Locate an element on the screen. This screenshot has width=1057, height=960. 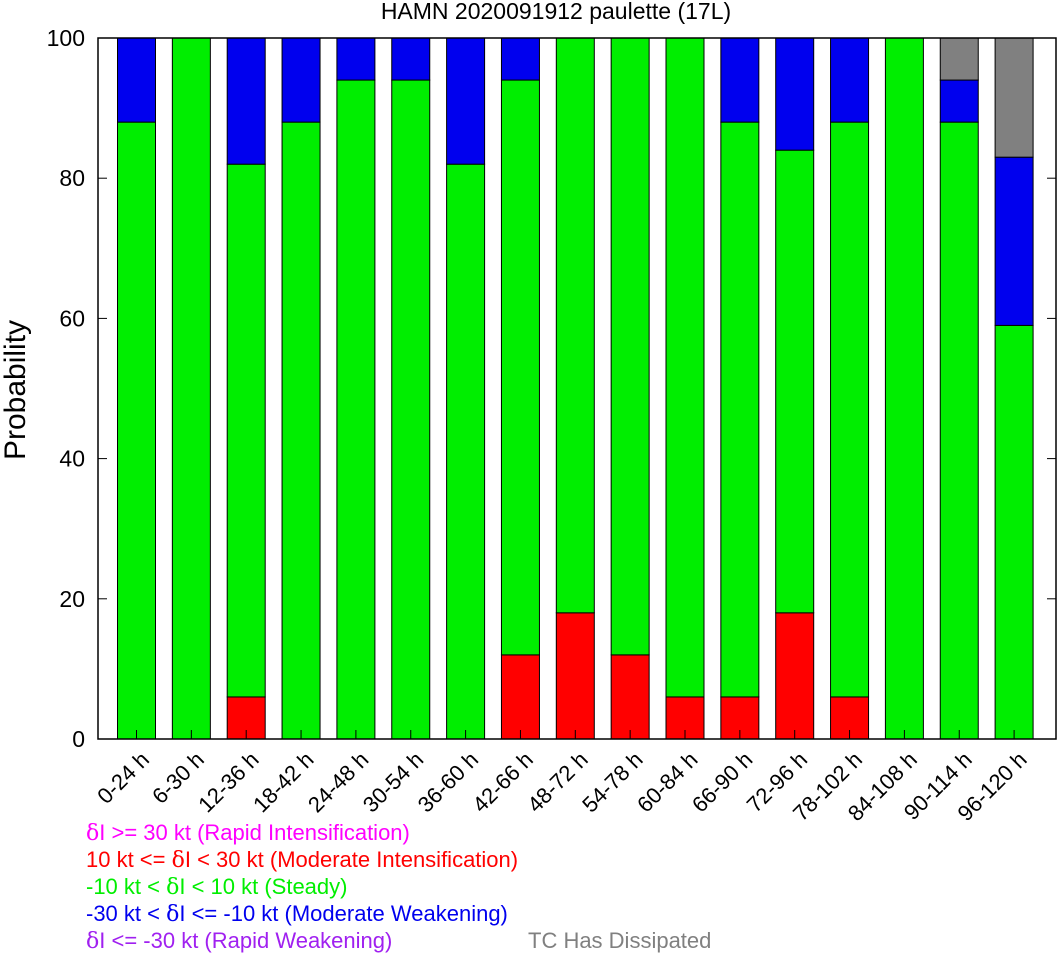
legend-dissipated: TC Has Dissipated is located at coordinates (619, 940).